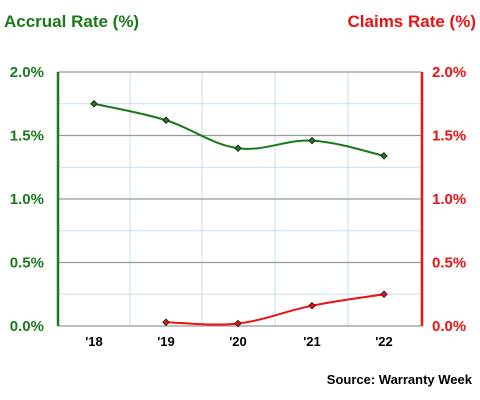  What do you see at coordinates (384, 341) in the screenshot?
I see `x-tick-label: '22` at bounding box center [384, 341].